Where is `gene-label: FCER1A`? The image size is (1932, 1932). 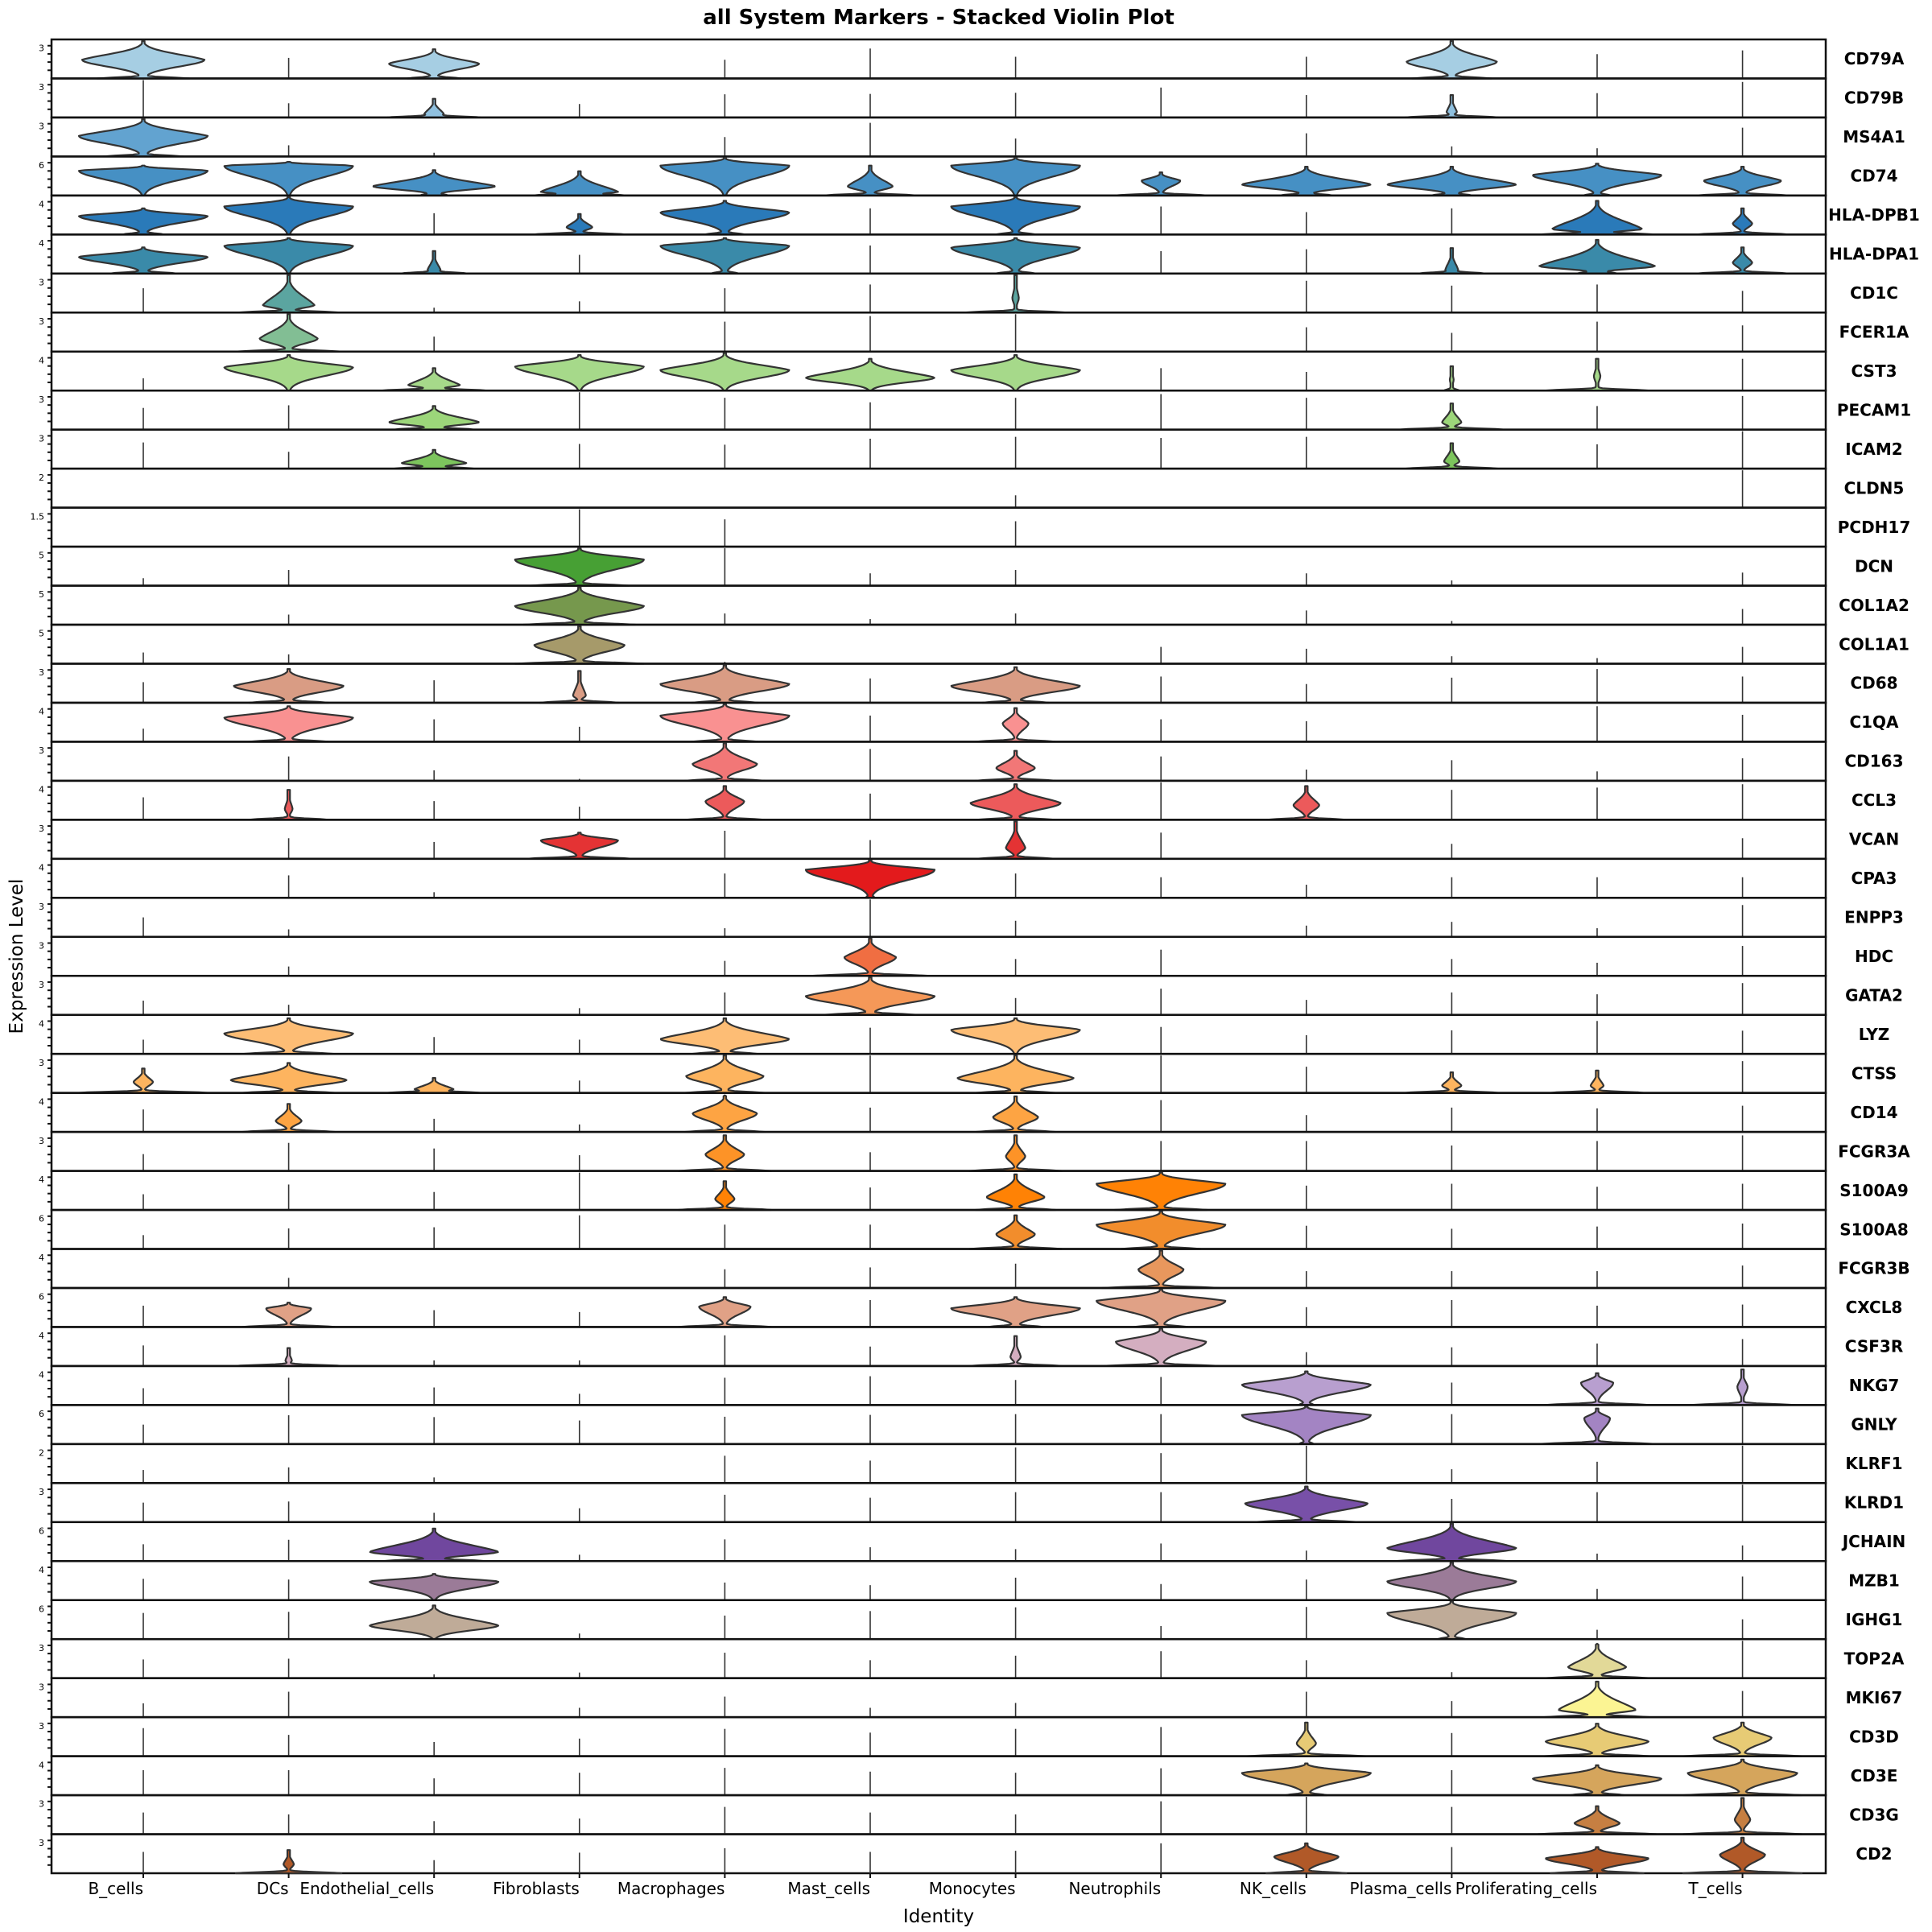 gene-label: FCER1A is located at coordinates (1874, 332).